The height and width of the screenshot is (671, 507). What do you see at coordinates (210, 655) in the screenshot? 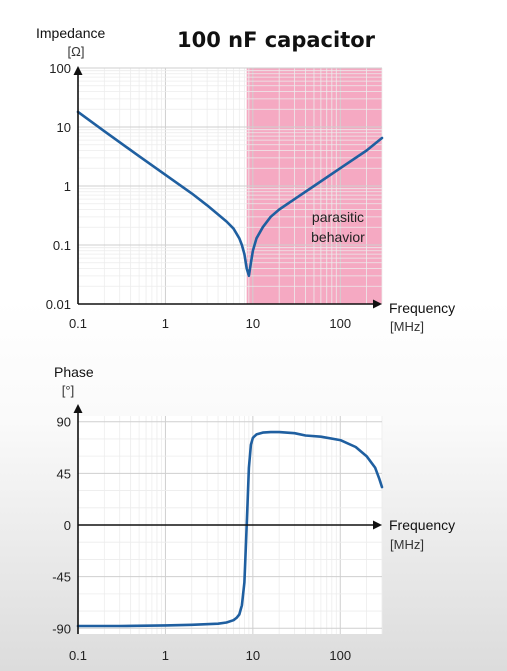
I see `phase-x-tick-labels: 0.1 1 10 100` at bounding box center [210, 655].